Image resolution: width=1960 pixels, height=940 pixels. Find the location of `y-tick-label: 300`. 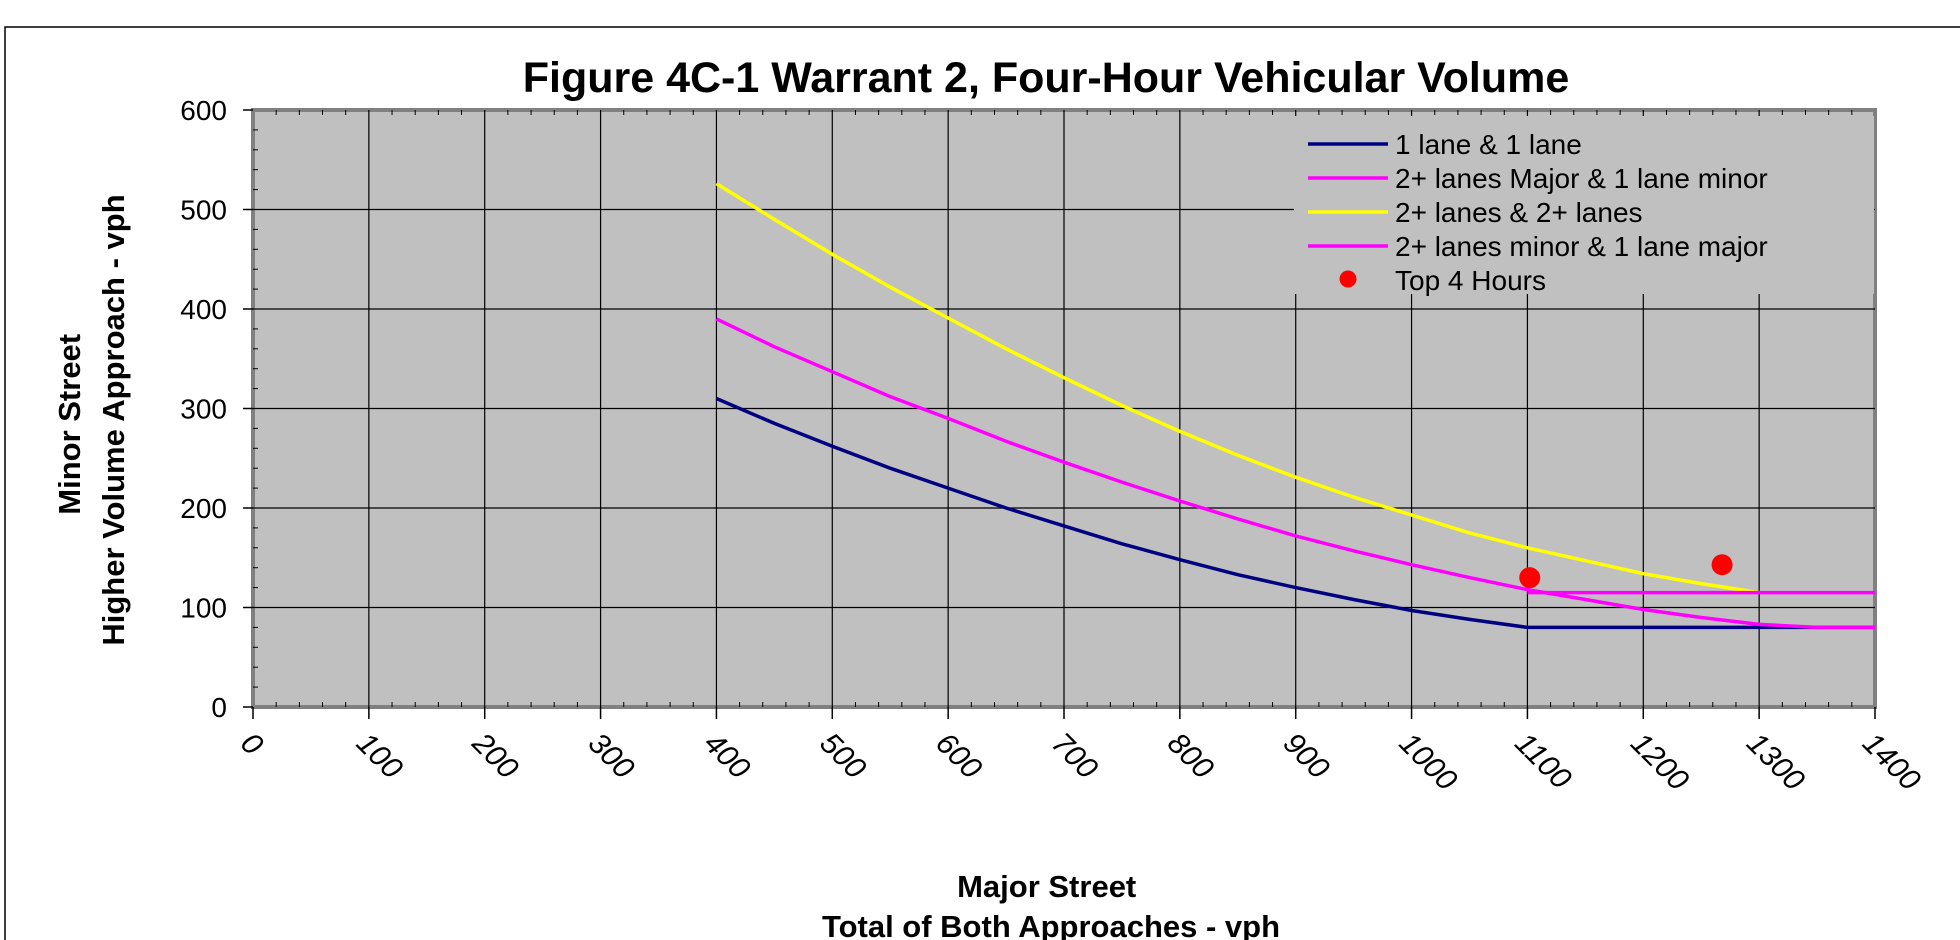

y-tick-label: 300 is located at coordinates (203, 409).